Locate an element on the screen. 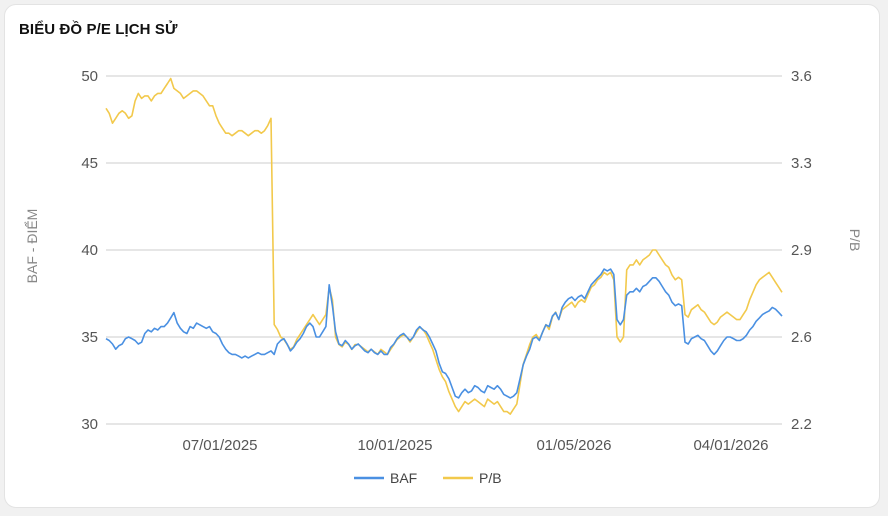 This screenshot has width=888, height=516. y-tick-left: 30 is located at coordinates (89, 424).